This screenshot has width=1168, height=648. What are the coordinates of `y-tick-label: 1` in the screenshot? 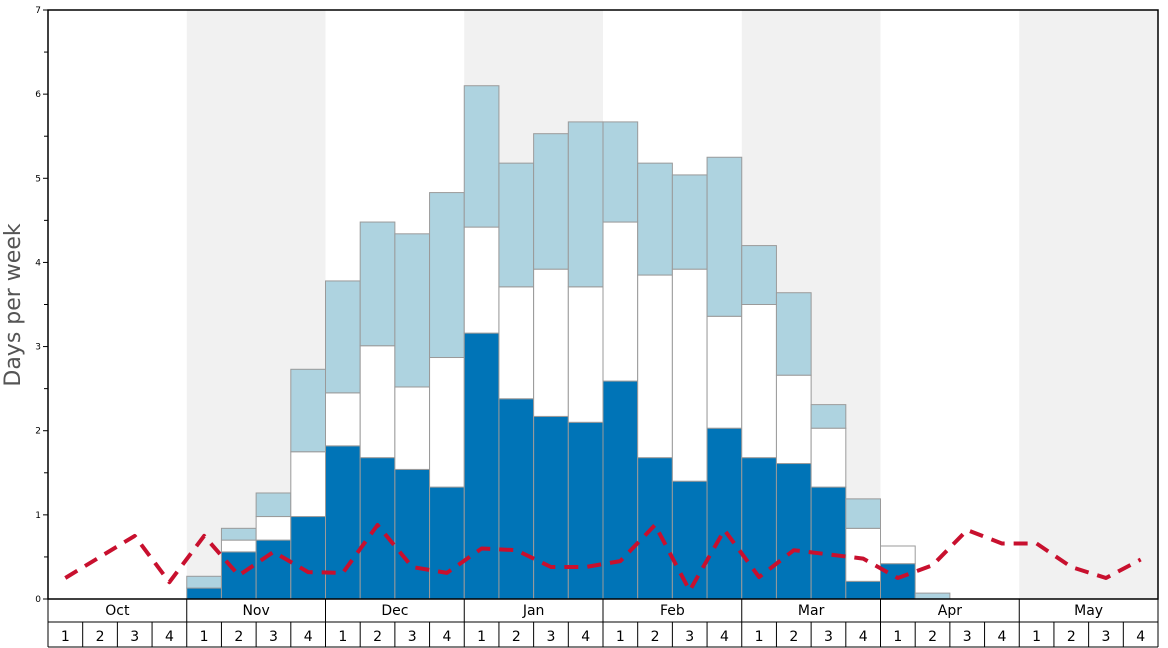 It's located at (38, 516).